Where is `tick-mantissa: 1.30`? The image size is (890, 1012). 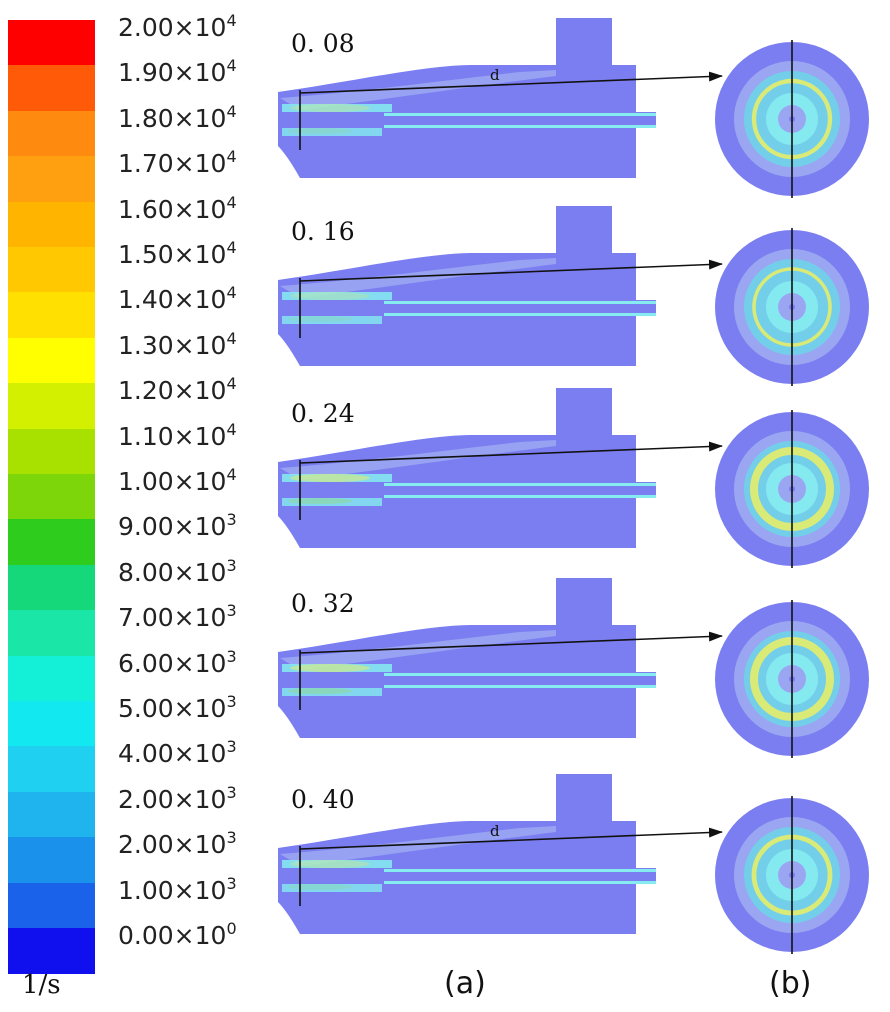
tick-mantissa: 1.30 is located at coordinates (146, 345).